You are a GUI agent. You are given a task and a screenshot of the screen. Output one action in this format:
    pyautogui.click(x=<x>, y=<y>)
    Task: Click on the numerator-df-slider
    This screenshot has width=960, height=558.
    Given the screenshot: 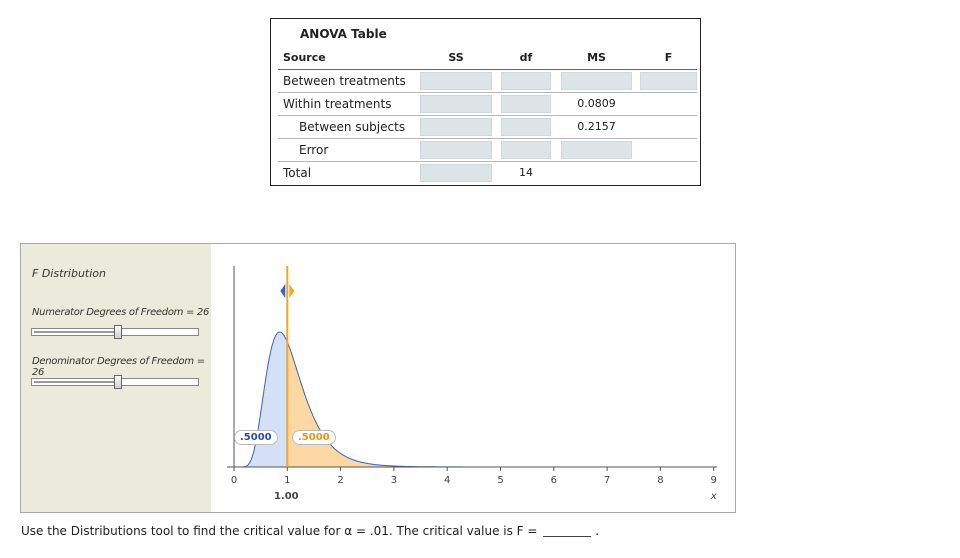 What is the action you would take?
    pyautogui.click(x=115, y=332)
    